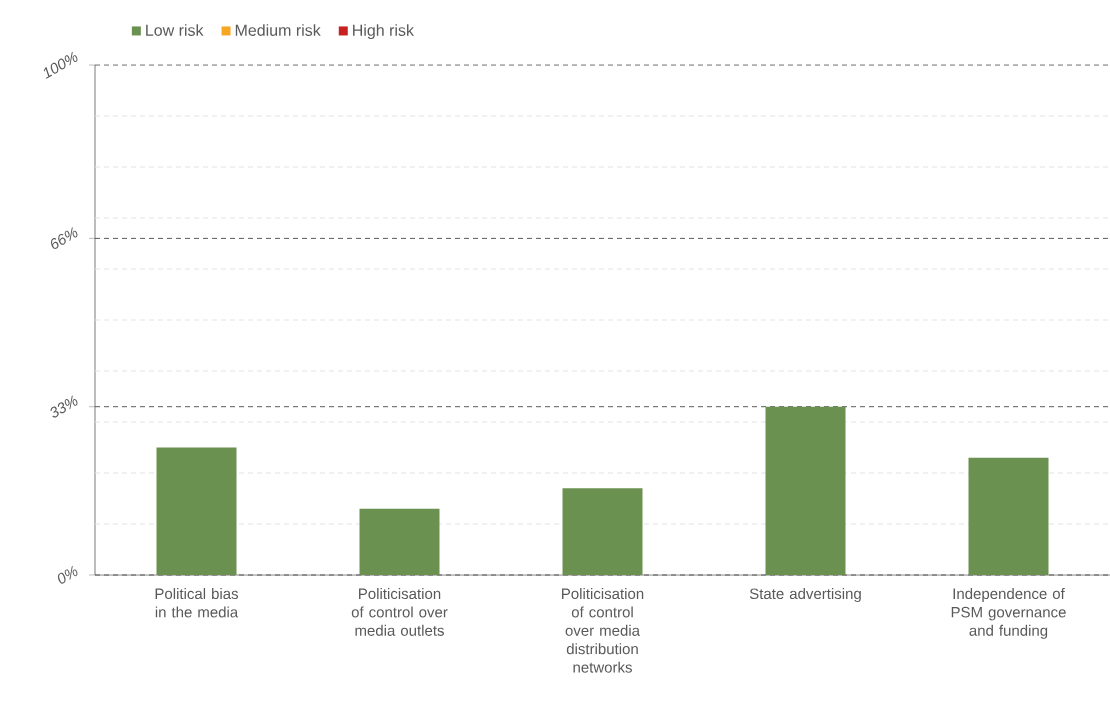 This screenshot has width=1110, height=717. What do you see at coordinates (278, 30) in the screenshot?
I see `legend-label: Medium risk` at bounding box center [278, 30].